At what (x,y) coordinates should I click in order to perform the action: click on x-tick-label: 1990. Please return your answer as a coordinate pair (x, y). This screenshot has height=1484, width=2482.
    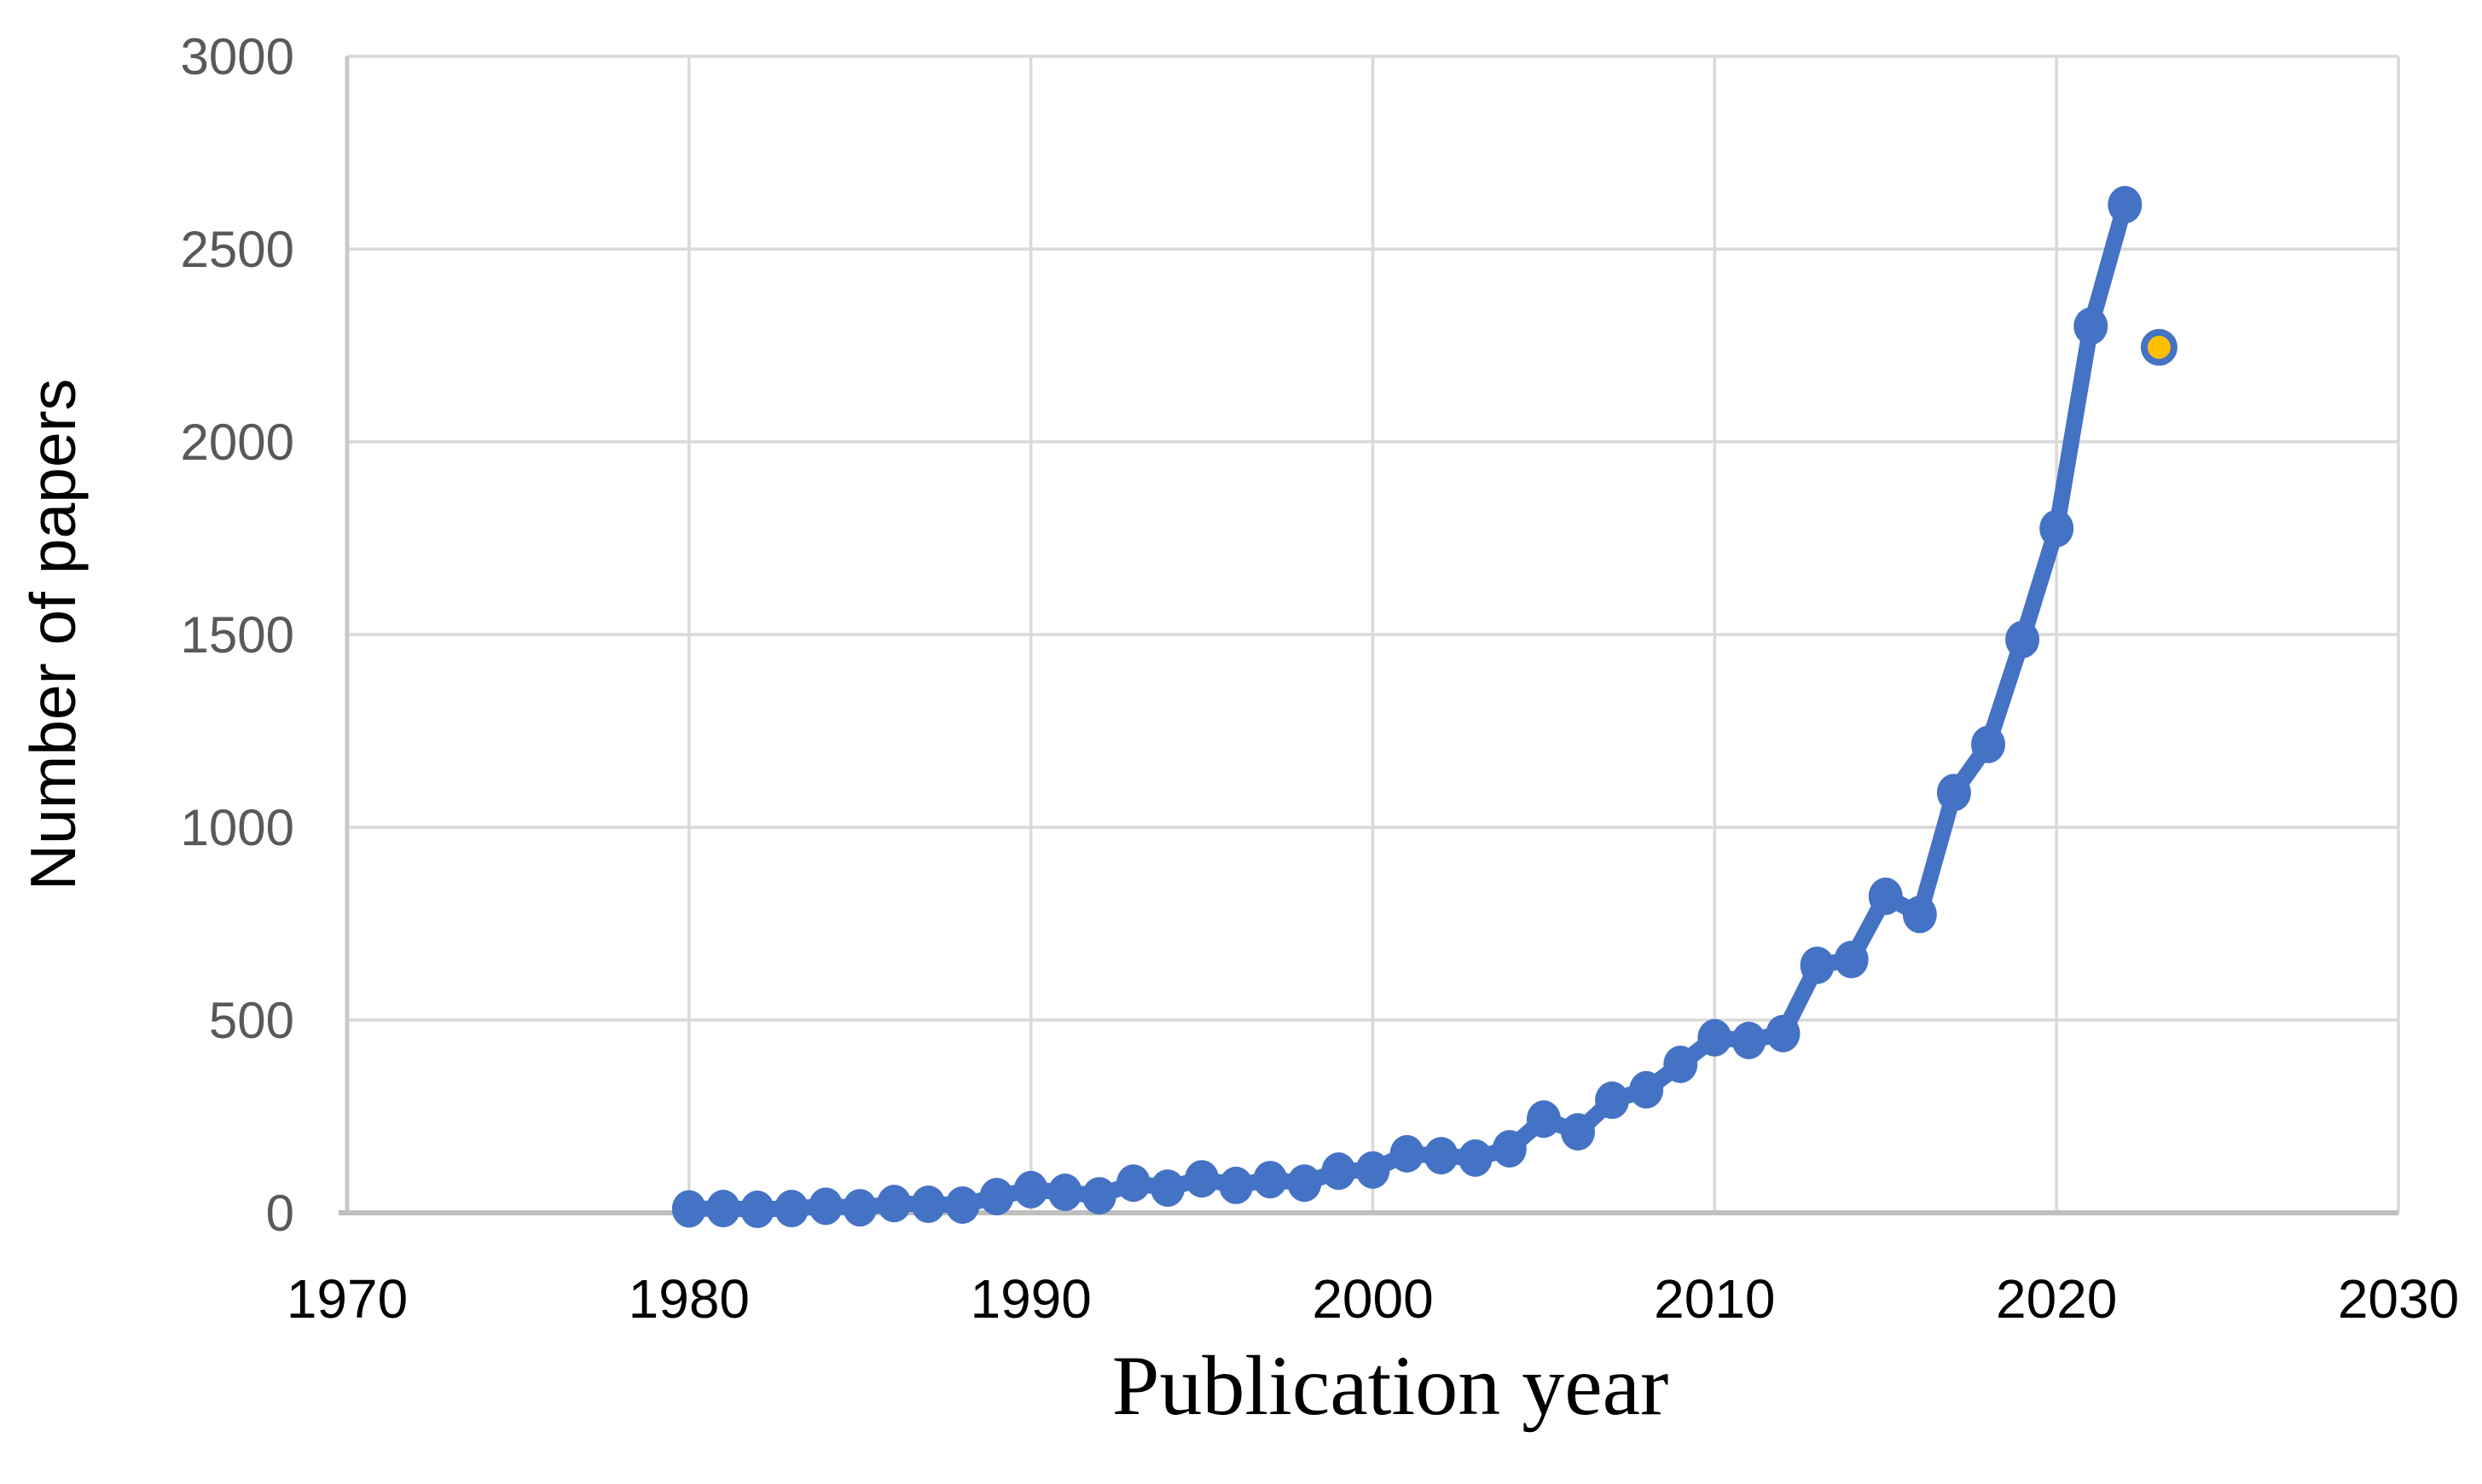
    Looking at the image, I should click on (1030, 1299).